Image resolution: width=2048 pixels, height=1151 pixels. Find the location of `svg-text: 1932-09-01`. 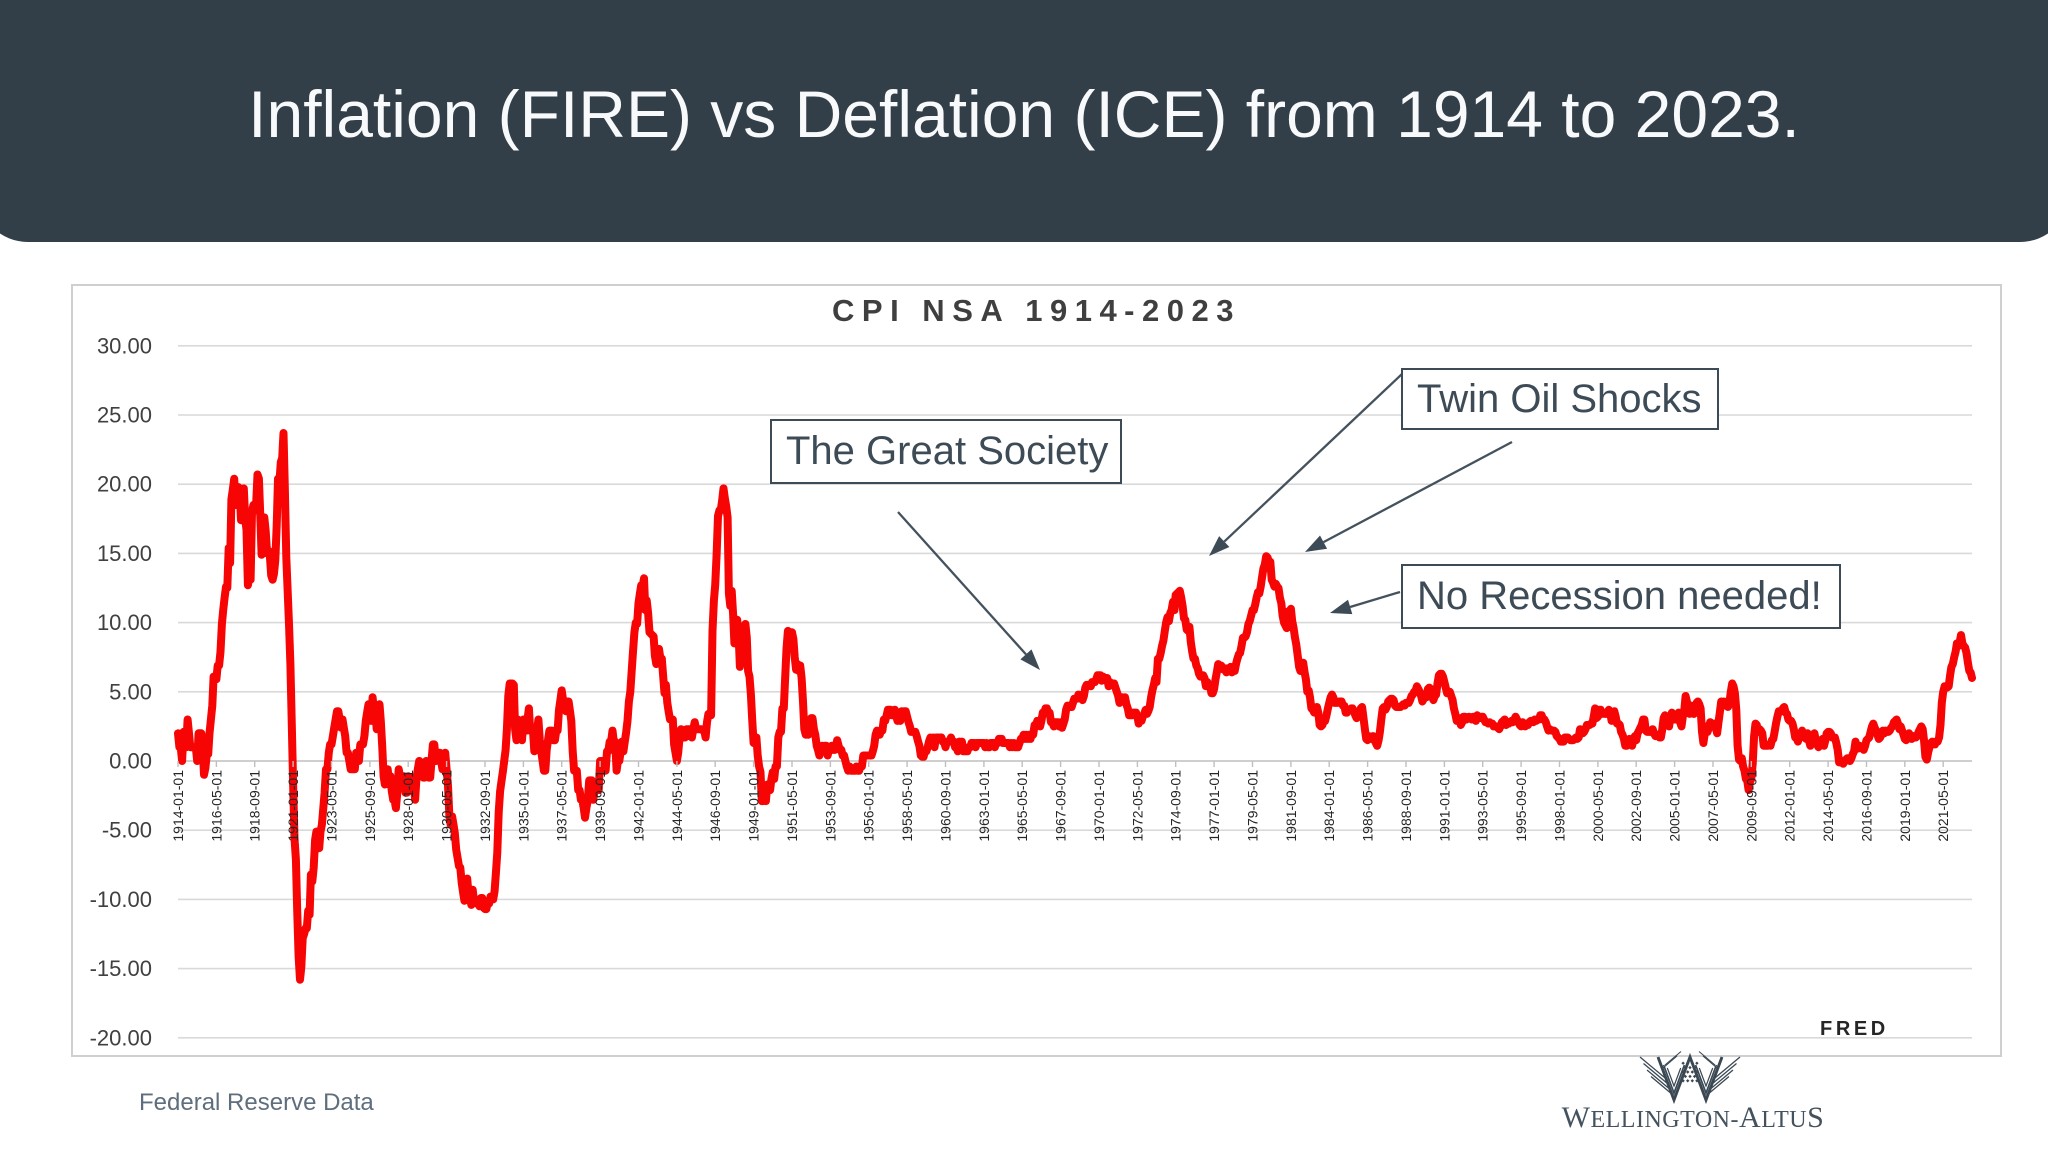

svg-text: 1932-09-01 is located at coordinates (485, 806).